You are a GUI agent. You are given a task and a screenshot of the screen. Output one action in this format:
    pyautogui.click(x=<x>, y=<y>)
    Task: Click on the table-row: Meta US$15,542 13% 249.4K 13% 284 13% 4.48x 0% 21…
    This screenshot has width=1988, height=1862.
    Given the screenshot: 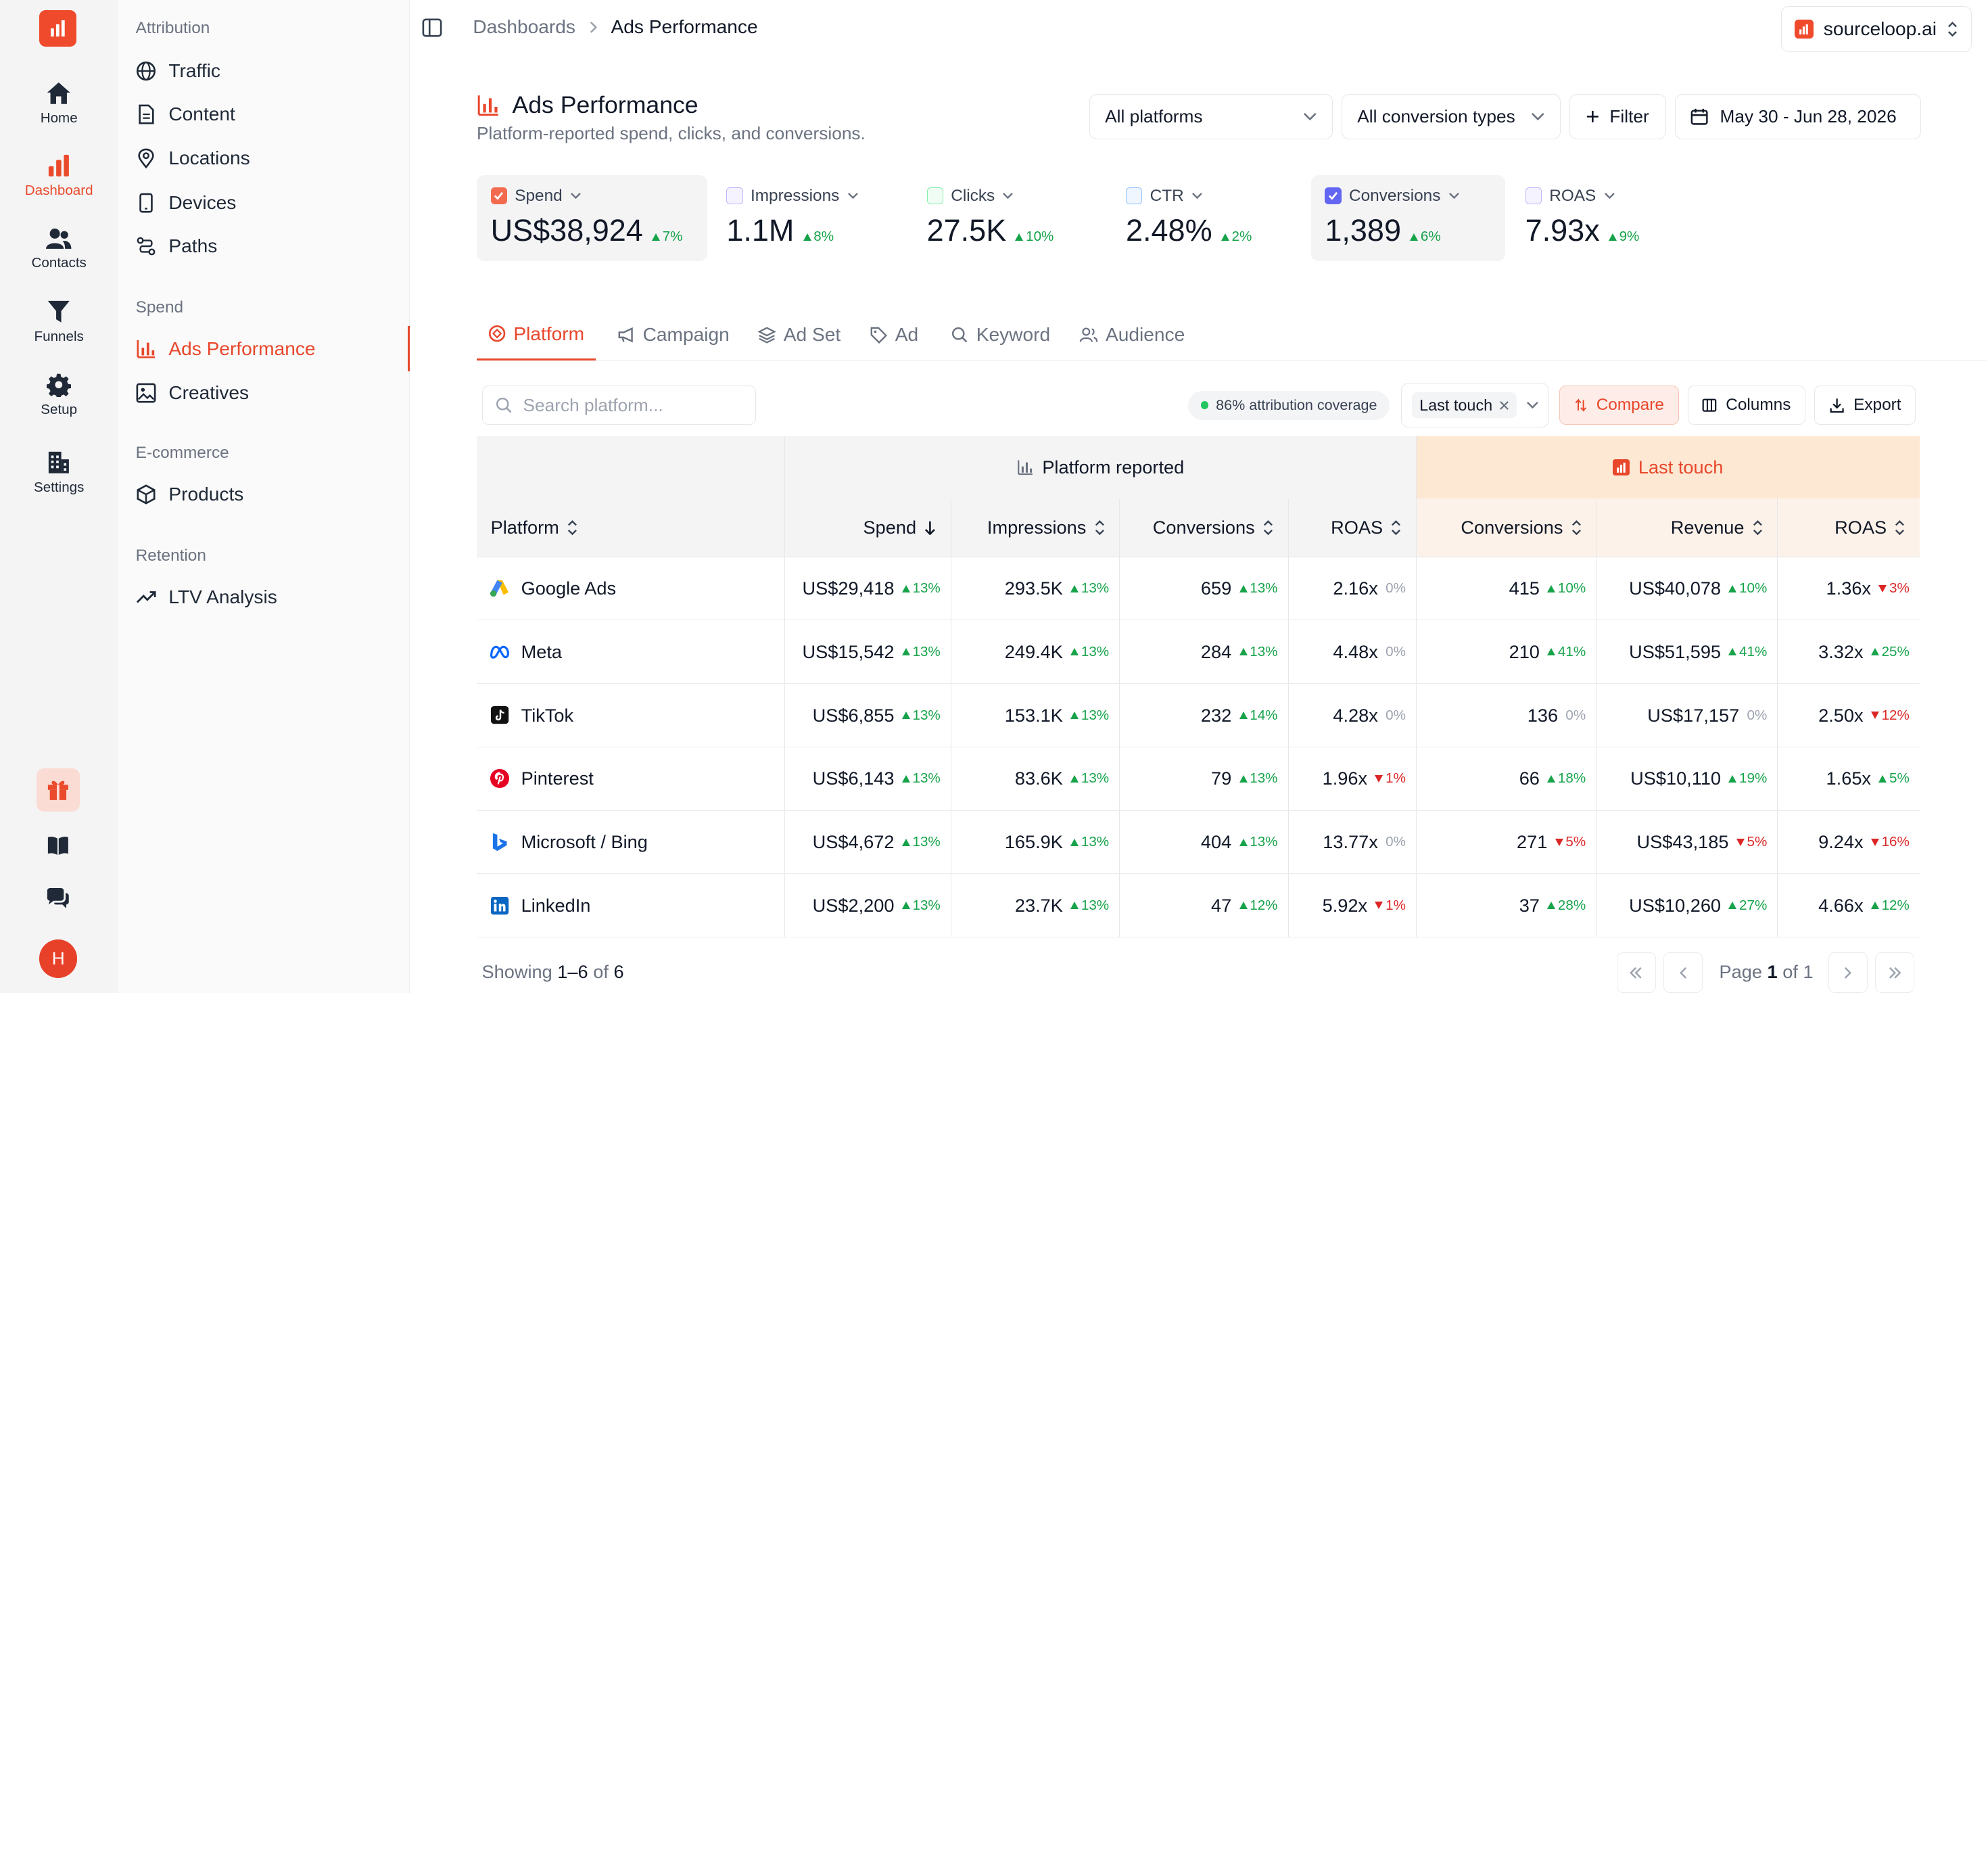 What is the action you would take?
    pyautogui.click(x=1198, y=652)
    